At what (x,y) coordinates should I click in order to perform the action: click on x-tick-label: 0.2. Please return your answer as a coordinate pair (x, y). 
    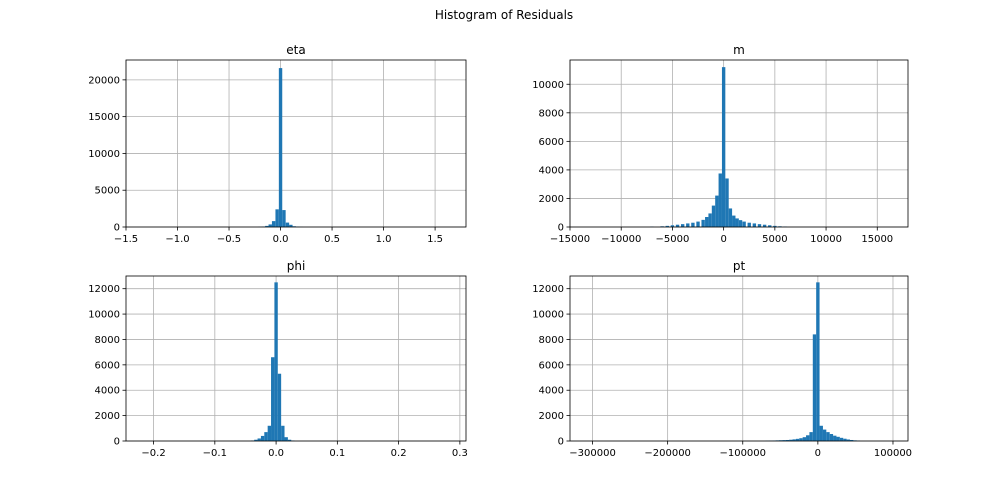
    Looking at the image, I should click on (399, 453).